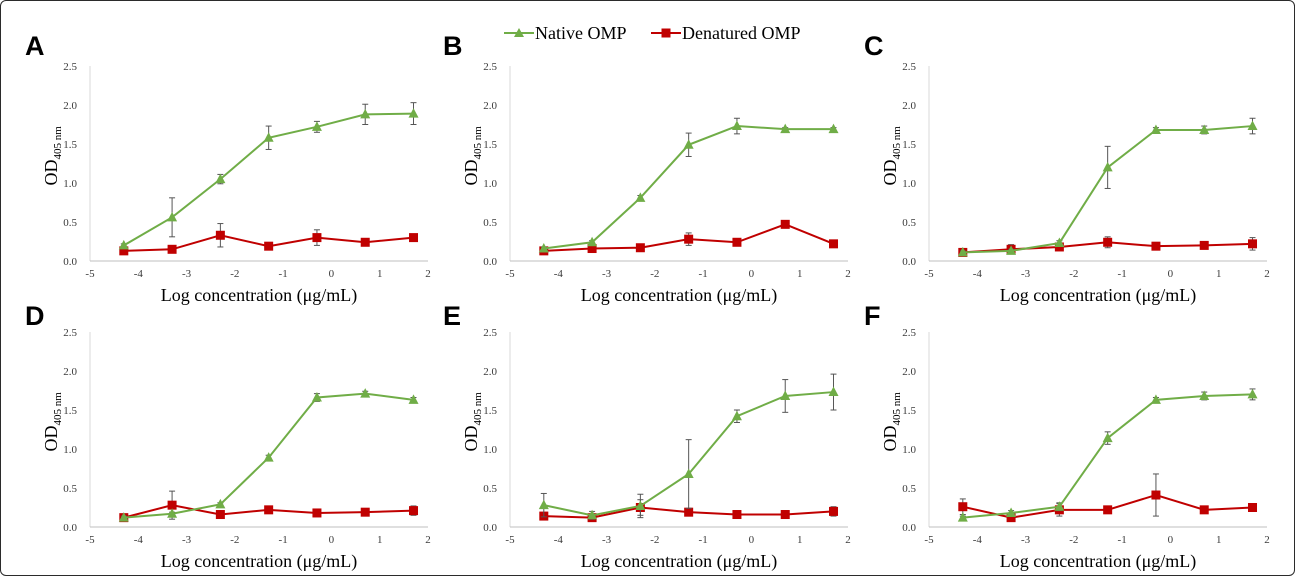  Describe the element at coordinates (1171, 274) in the screenshot. I see `x-tick-label: 0` at that location.